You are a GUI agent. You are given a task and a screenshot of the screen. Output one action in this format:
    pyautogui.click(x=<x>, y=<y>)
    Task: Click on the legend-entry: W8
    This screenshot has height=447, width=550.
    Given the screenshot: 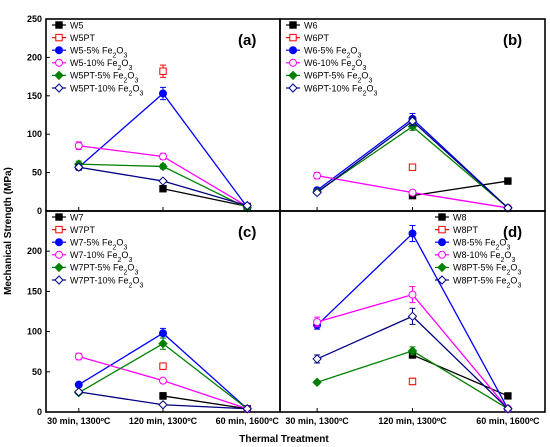 What is the action you would take?
    pyautogui.click(x=460, y=217)
    